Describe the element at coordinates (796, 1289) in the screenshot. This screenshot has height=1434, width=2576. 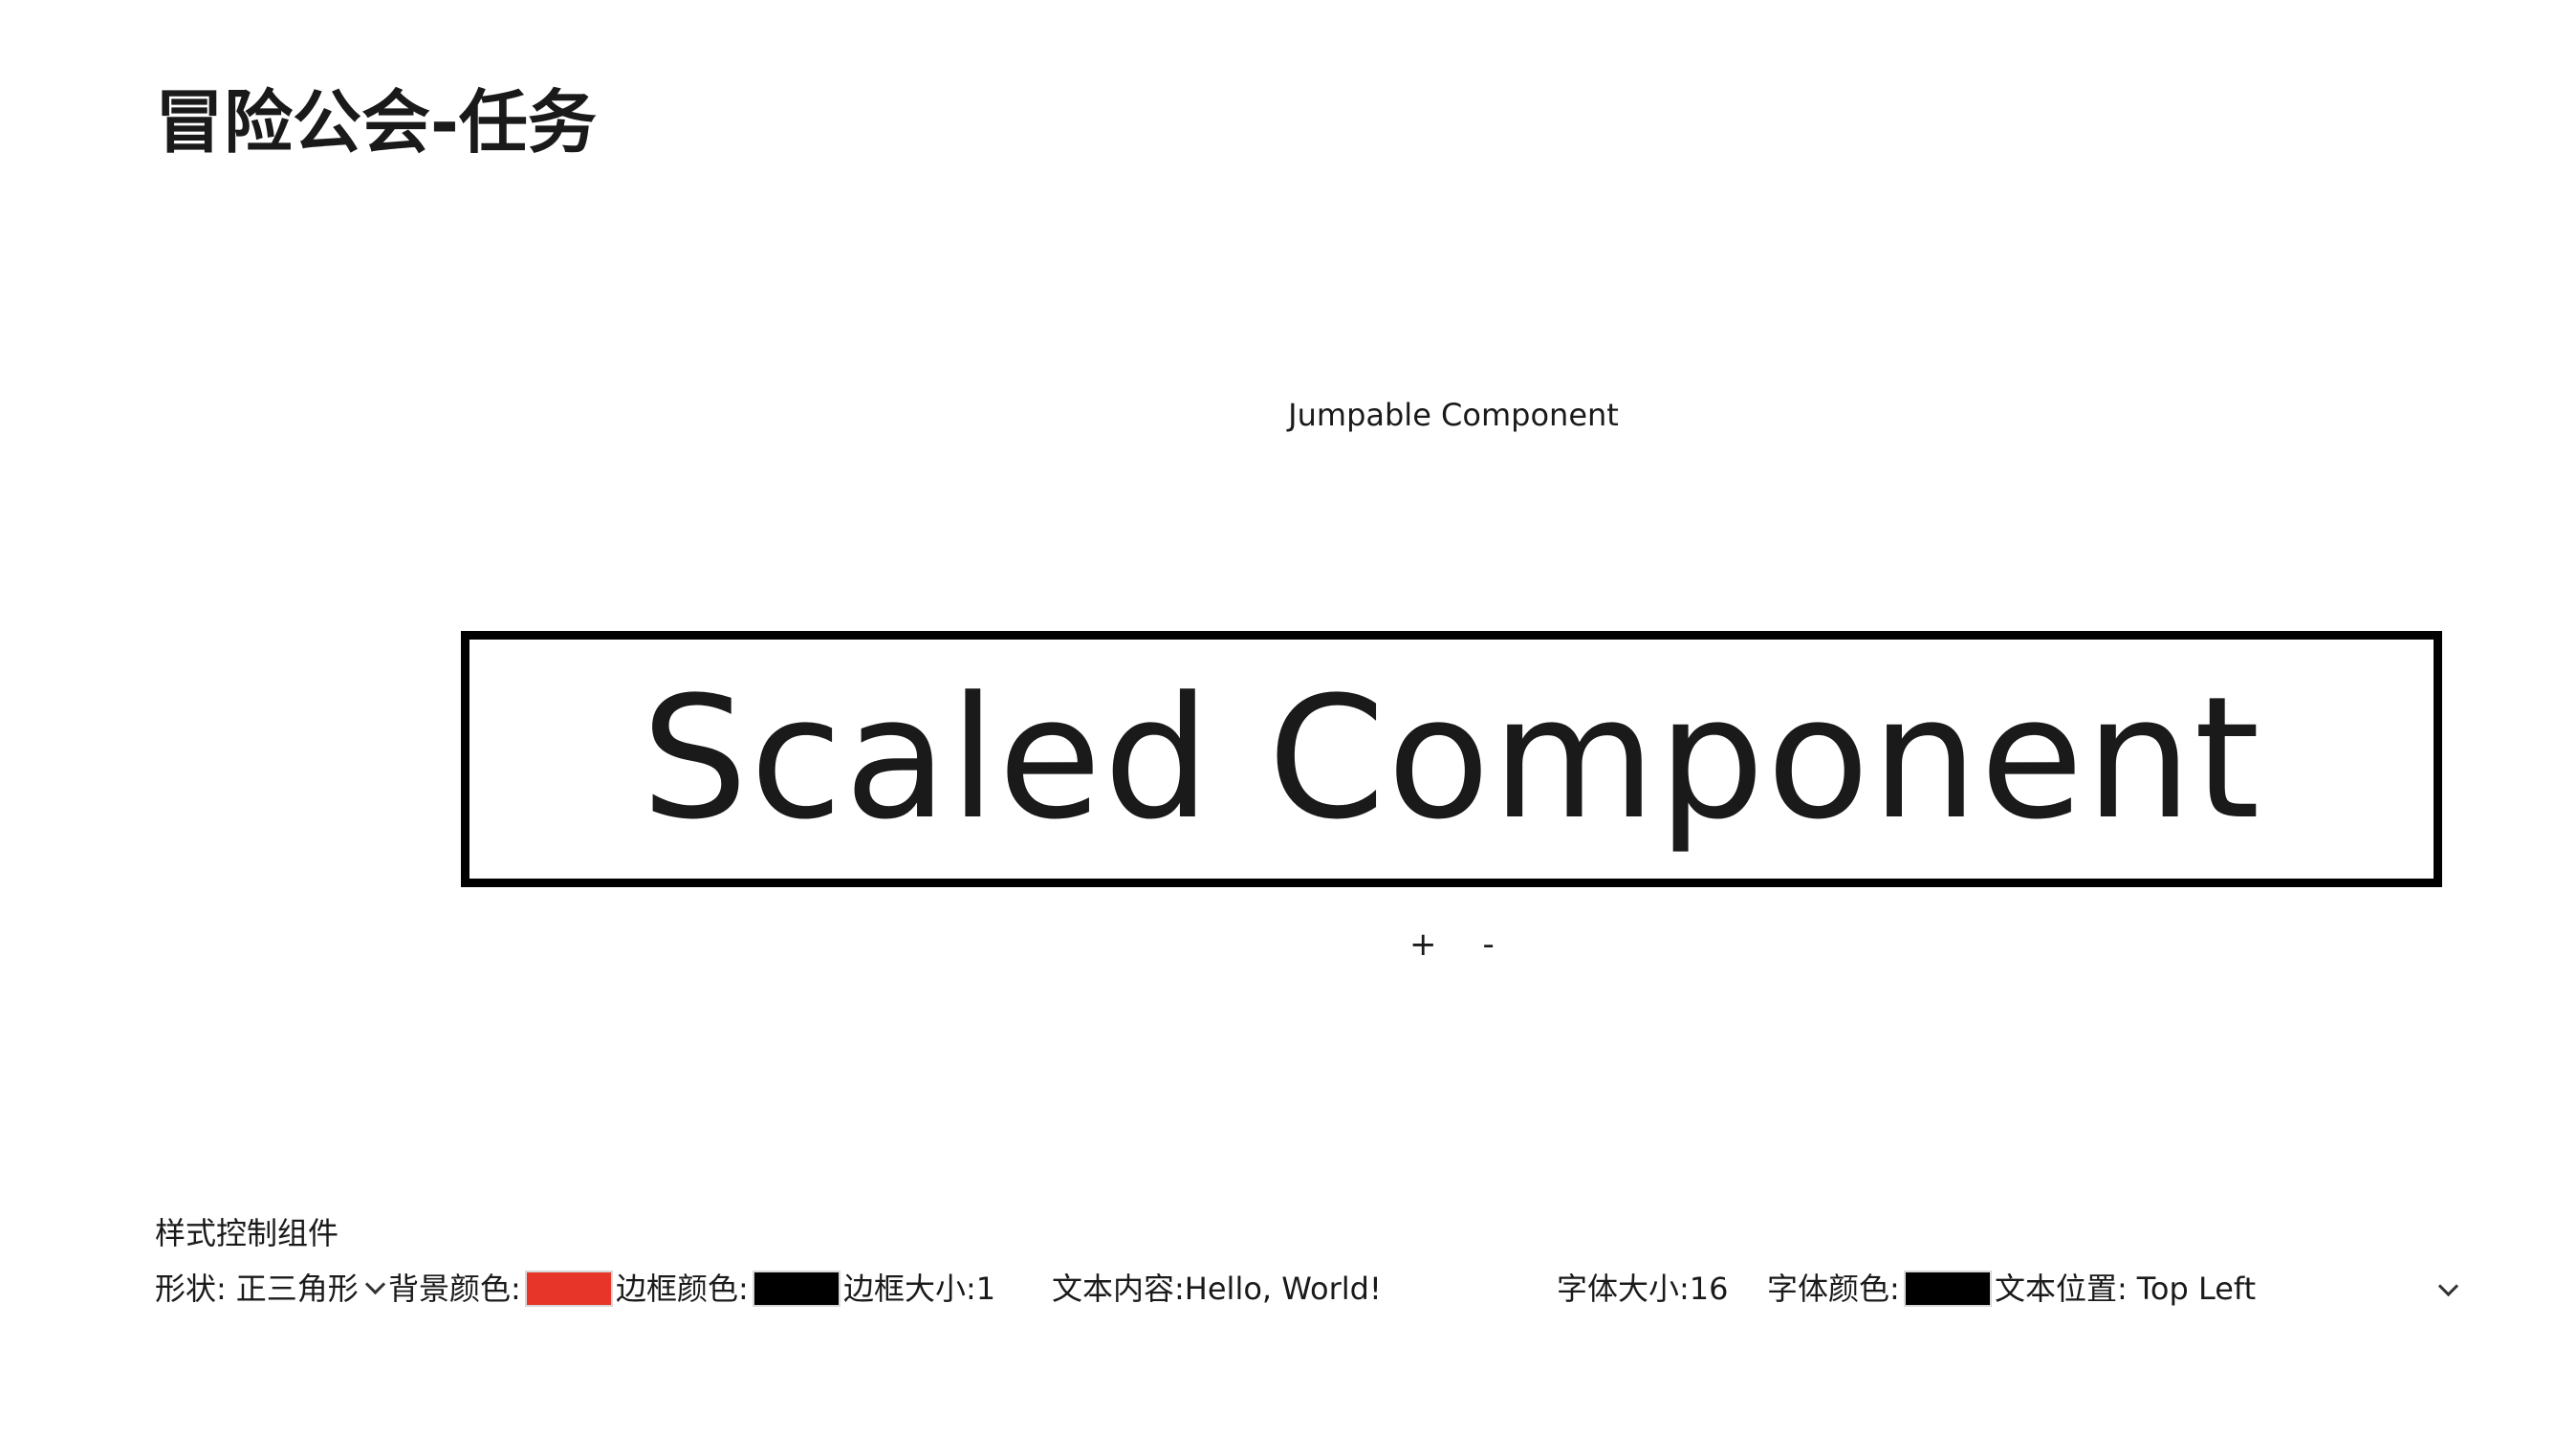
I see `border-color-picker` at that location.